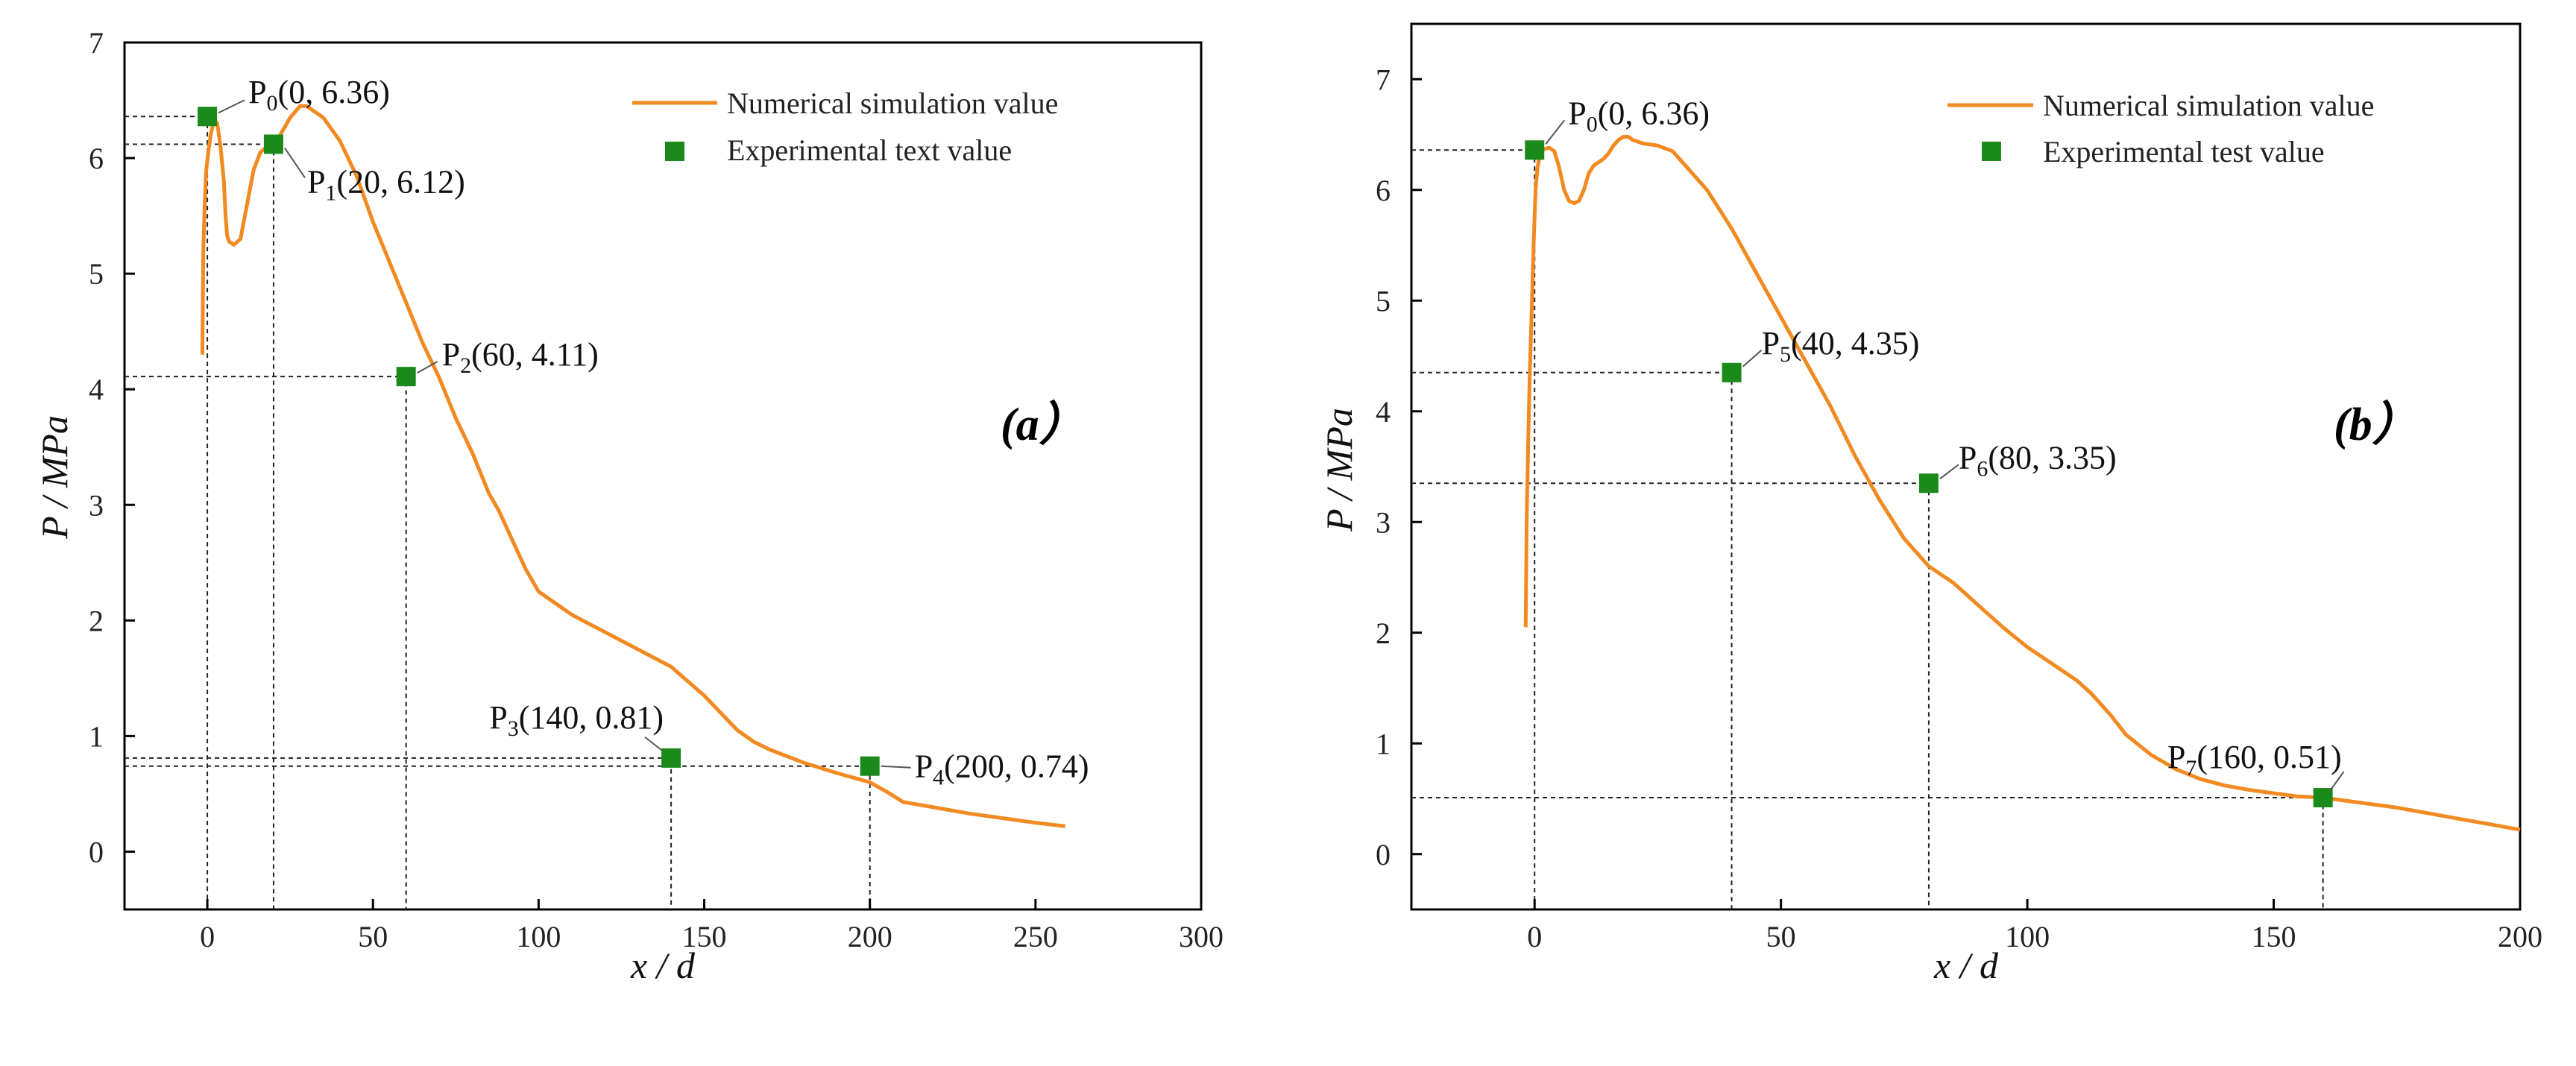 This screenshot has width=2576, height=1066. What do you see at coordinates (1201, 936) in the screenshot?
I see `panel-a-x-tick-label: 300` at bounding box center [1201, 936].